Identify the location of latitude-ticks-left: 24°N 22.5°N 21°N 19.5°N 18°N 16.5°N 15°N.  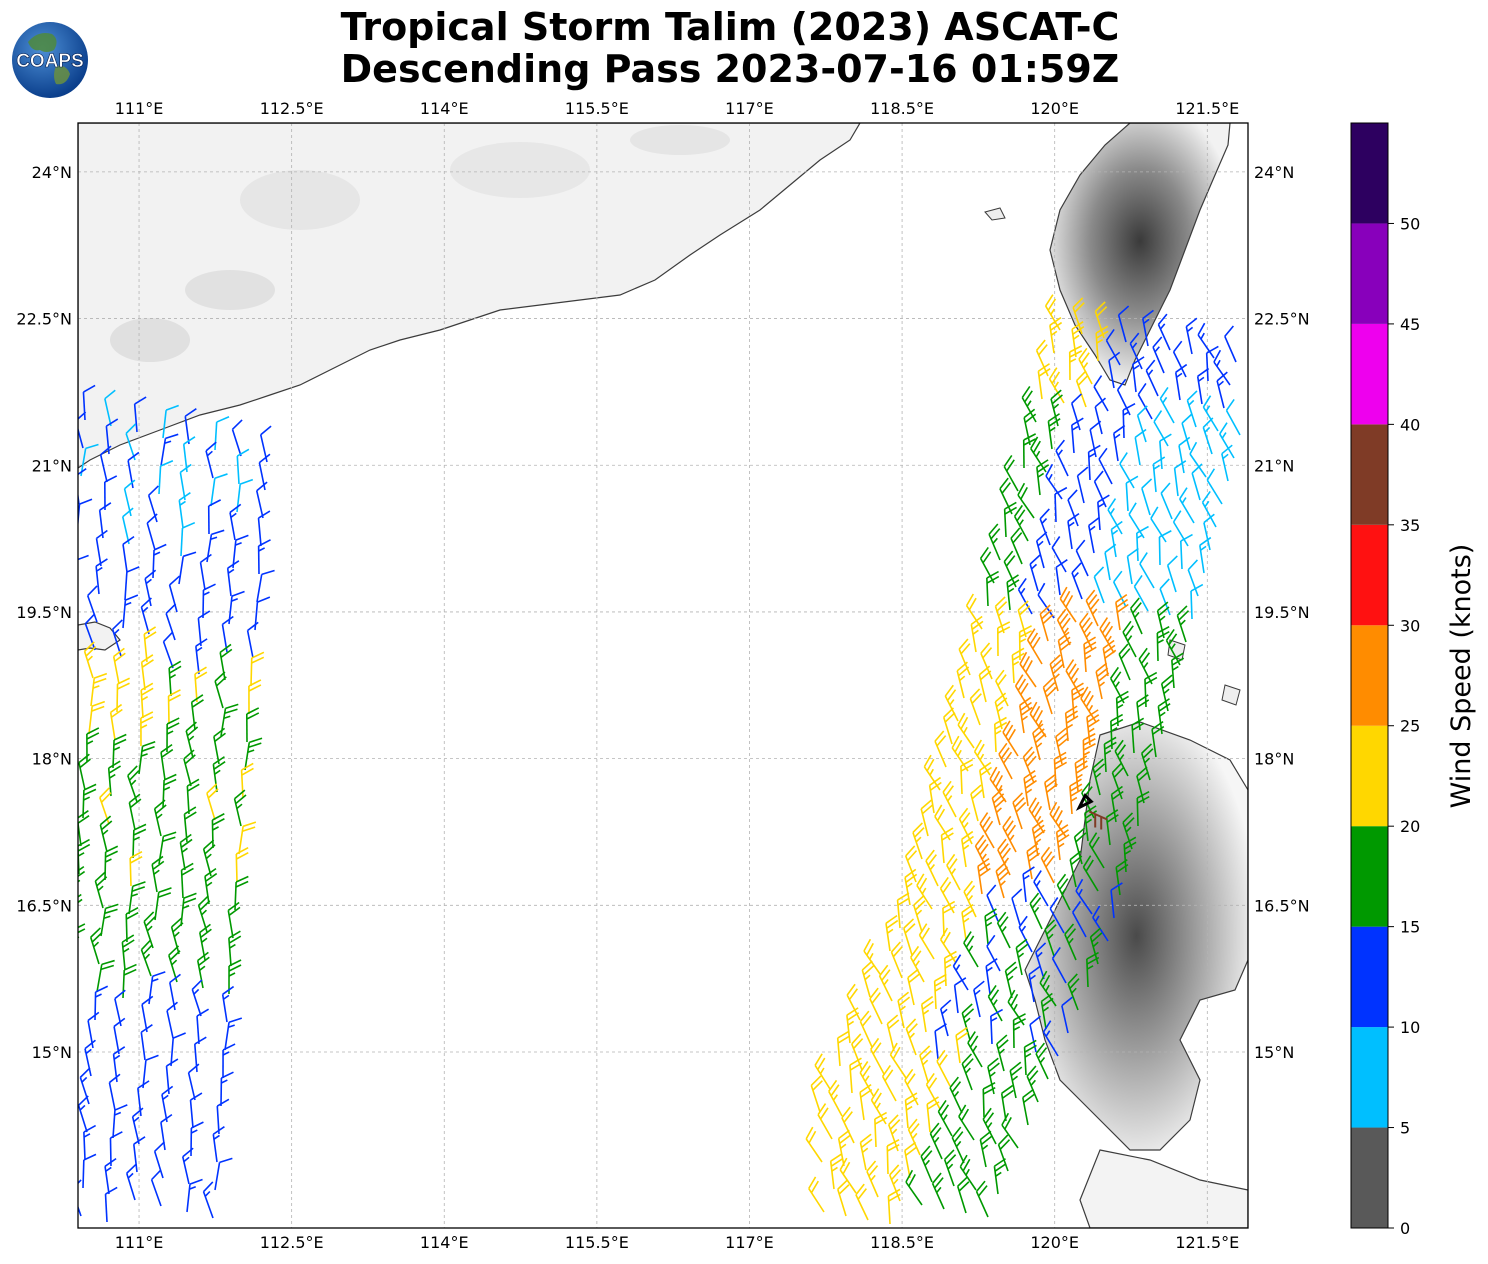
(44, 612).